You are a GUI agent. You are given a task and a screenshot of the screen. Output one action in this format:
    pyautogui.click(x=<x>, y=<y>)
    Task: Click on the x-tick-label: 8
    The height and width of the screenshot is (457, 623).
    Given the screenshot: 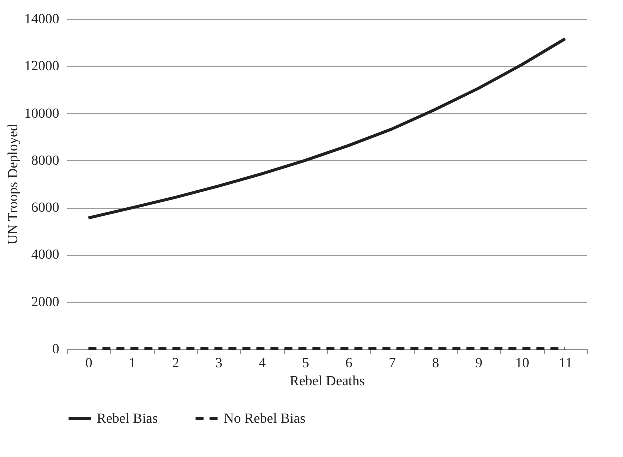 What is the action you would take?
    pyautogui.click(x=436, y=364)
    